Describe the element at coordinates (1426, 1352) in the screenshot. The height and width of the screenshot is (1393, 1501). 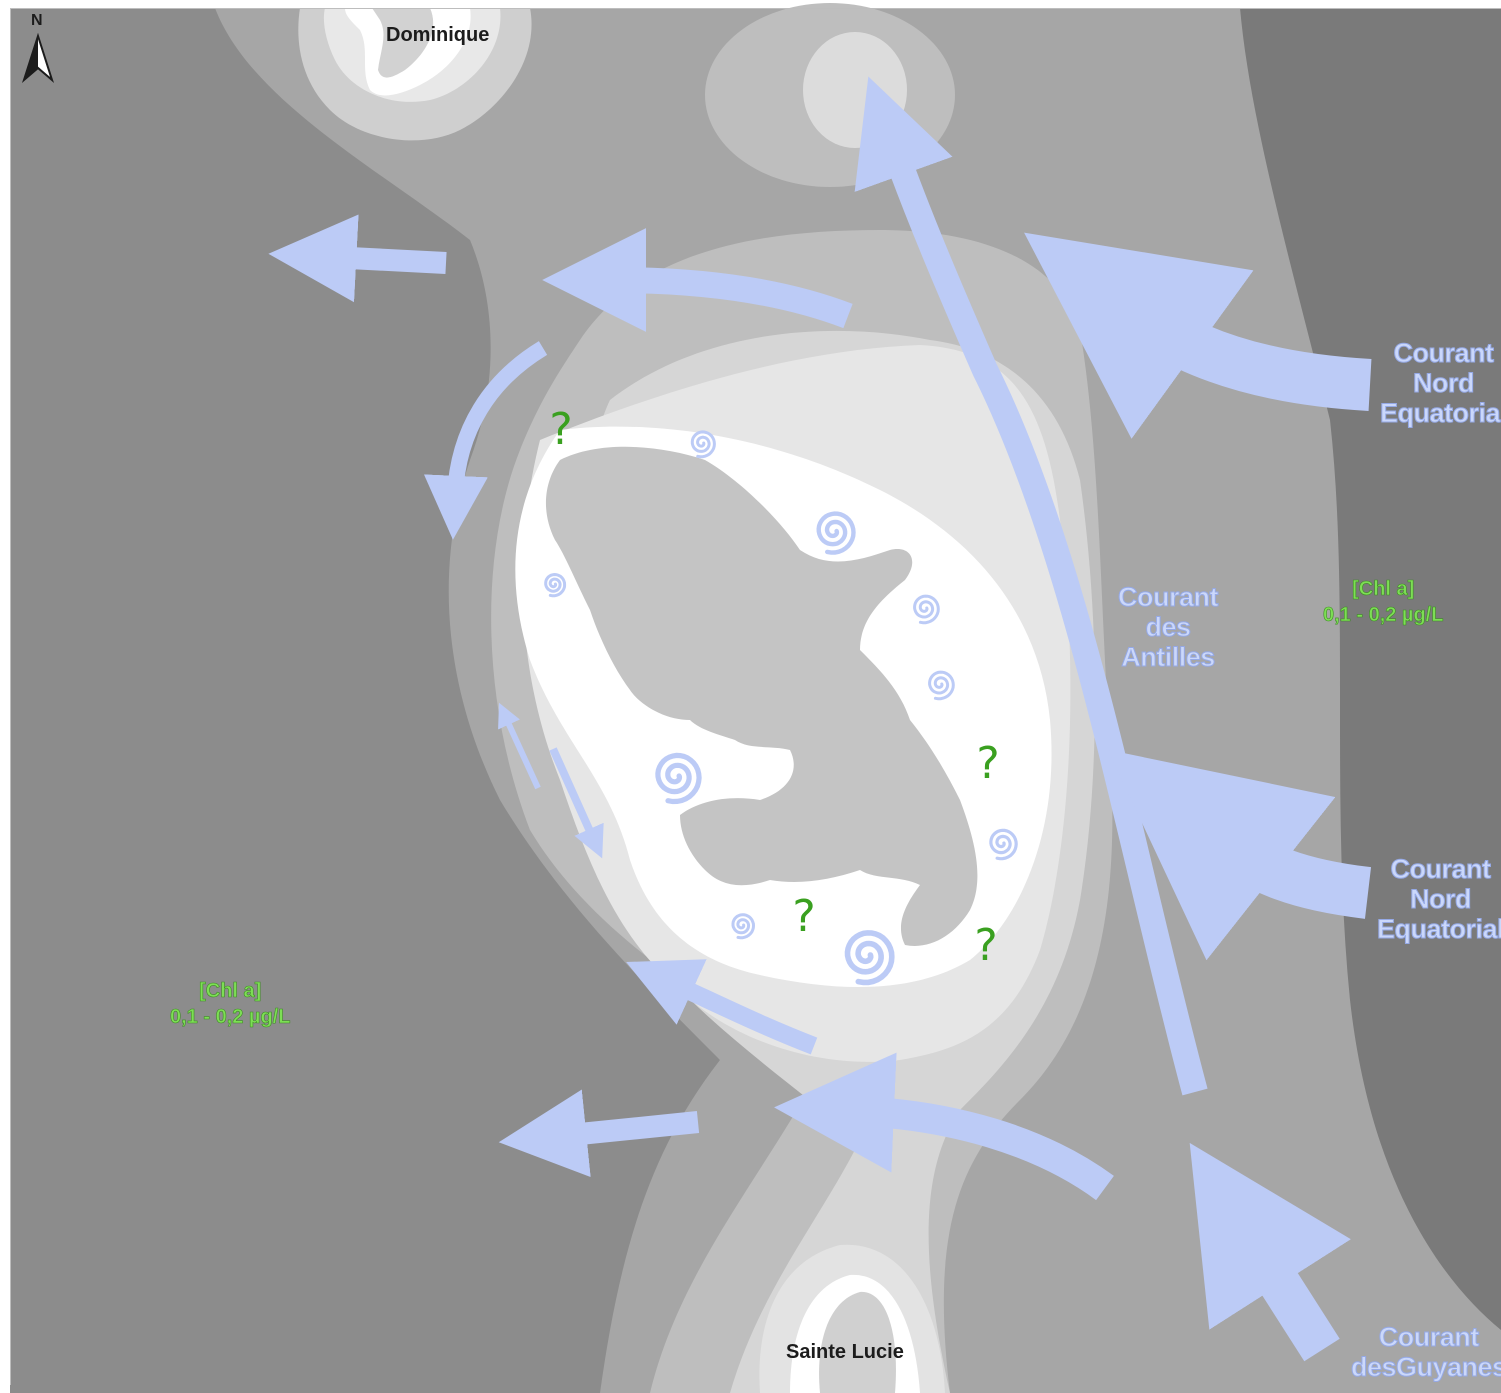
I see `label-courant-des-guyanes: Courant desGuyanes` at that location.